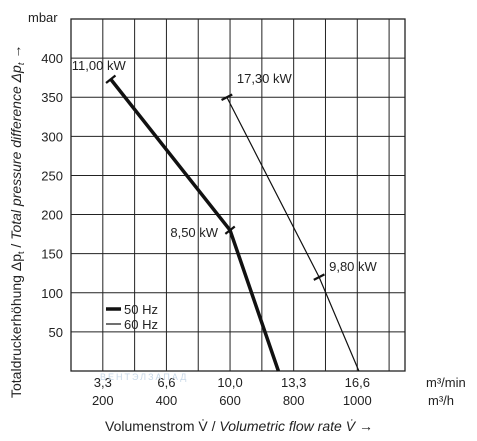 Image resolution: width=477 pixels, height=441 pixels. What do you see at coordinates (141, 309) in the screenshot?
I see `legend-label: 50 Hz` at bounding box center [141, 309].